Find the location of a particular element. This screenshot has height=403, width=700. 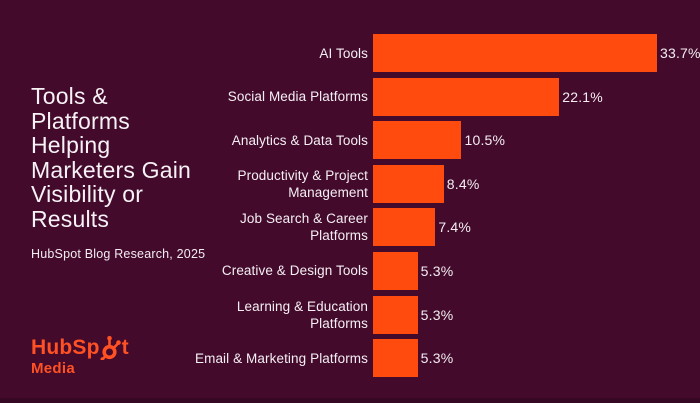

hubspot-media-logo: HubSp t Media is located at coordinates (80, 356).